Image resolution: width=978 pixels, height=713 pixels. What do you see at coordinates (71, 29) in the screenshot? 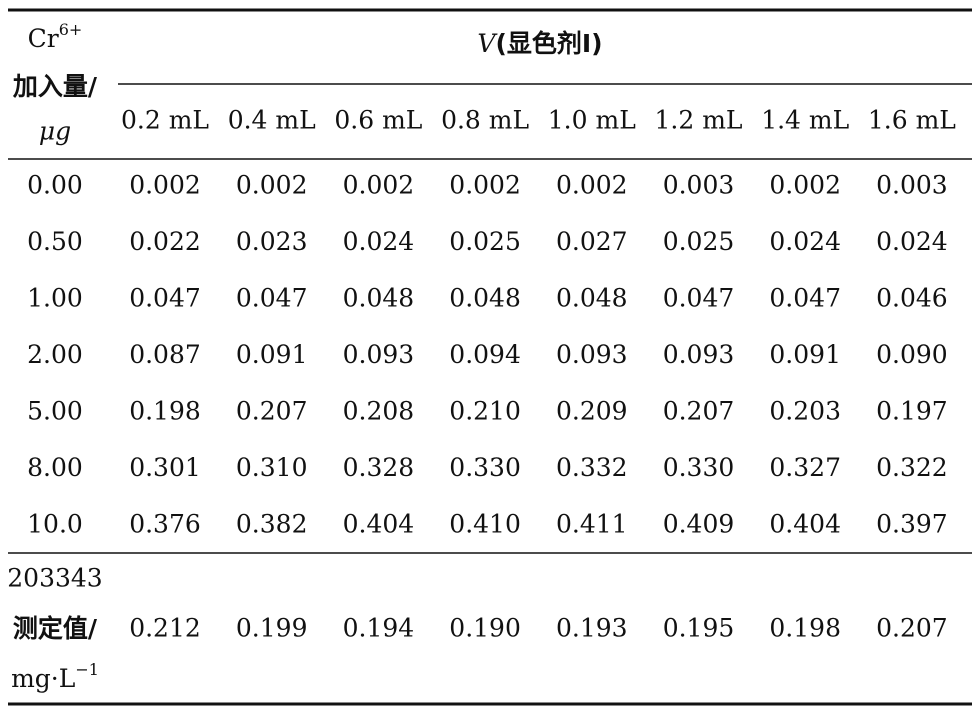
I see `corner-sup: 6+` at bounding box center [71, 29].